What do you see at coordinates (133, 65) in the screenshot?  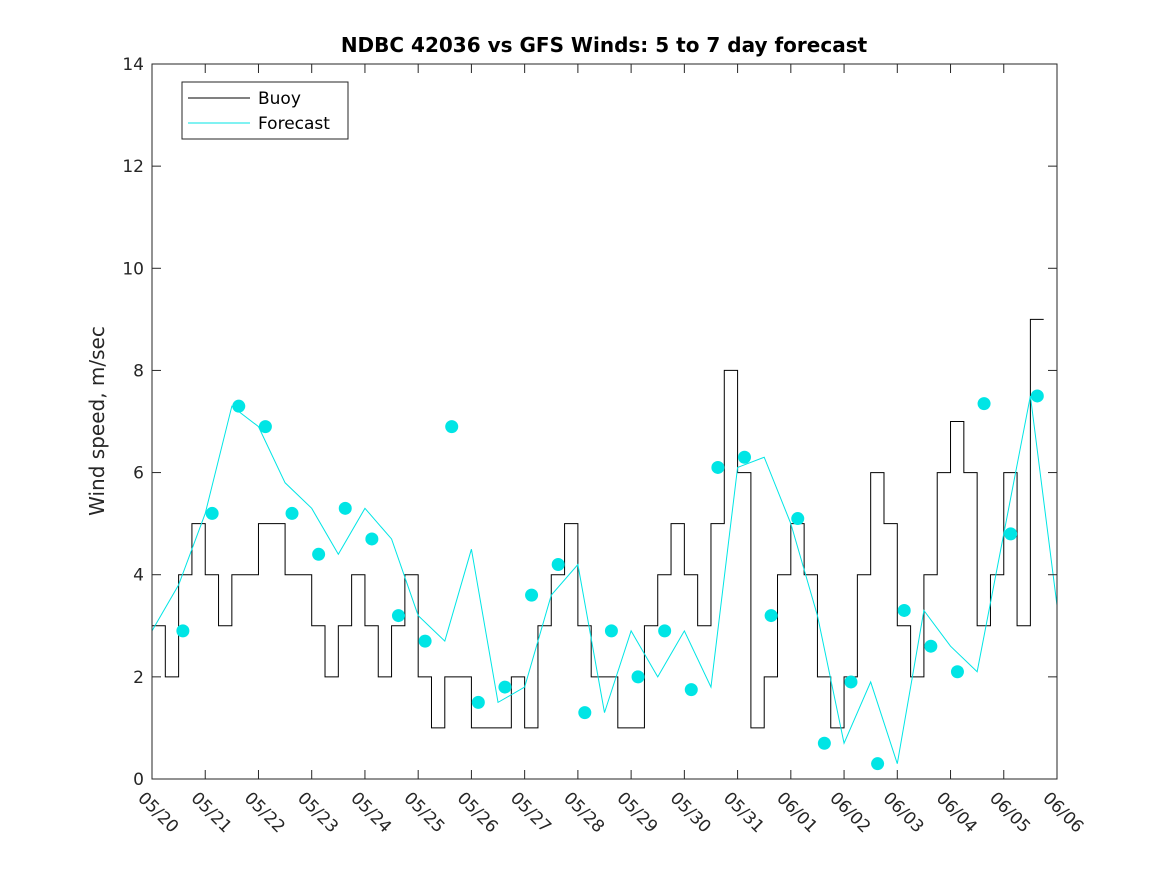 I see `y-tick-label: 14` at bounding box center [133, 65].